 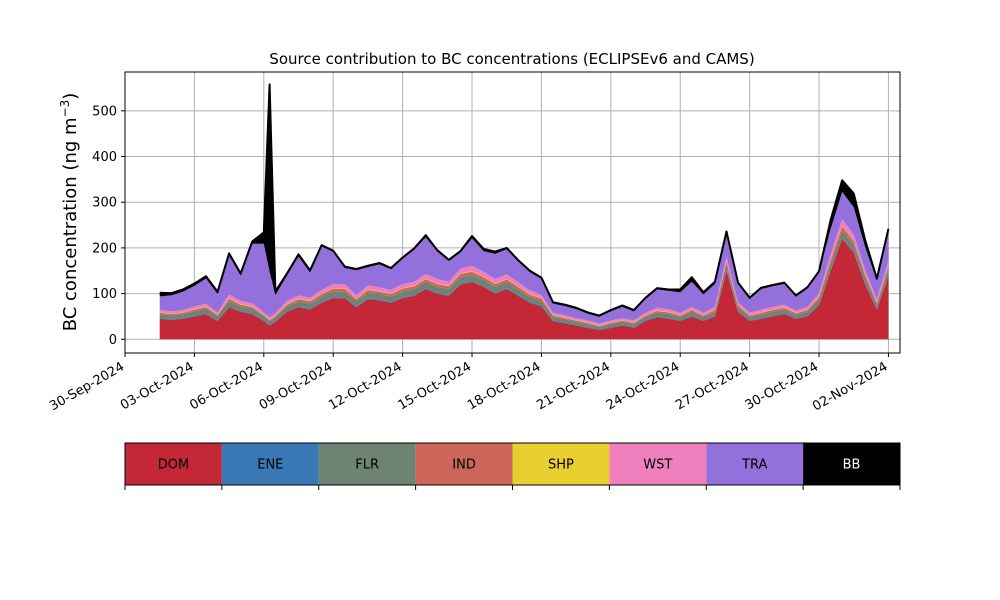 I want to click on y-tick-label: 0, so click(x=113, y=340).